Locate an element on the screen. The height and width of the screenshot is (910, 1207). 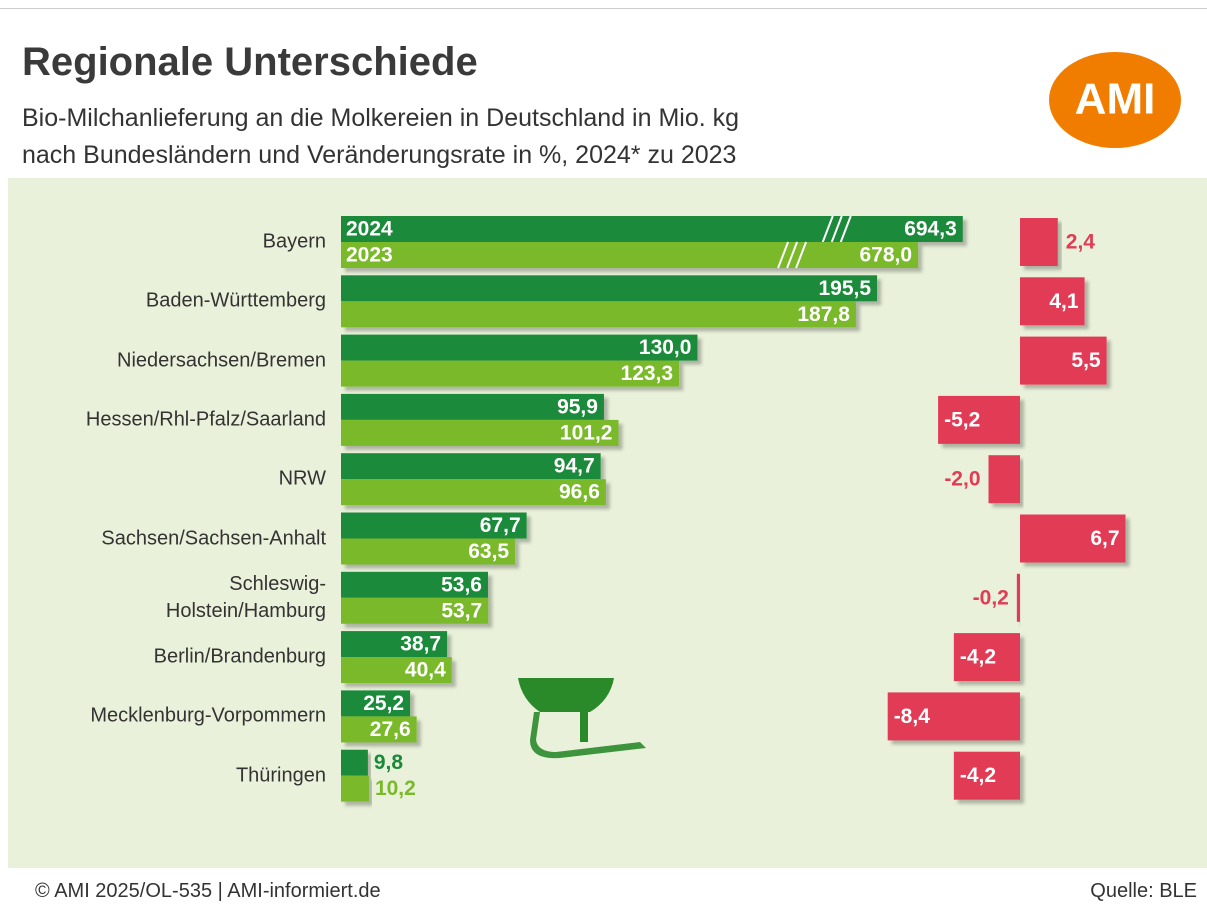
change-label: 6,7 is located at coordinates (1104, 538).